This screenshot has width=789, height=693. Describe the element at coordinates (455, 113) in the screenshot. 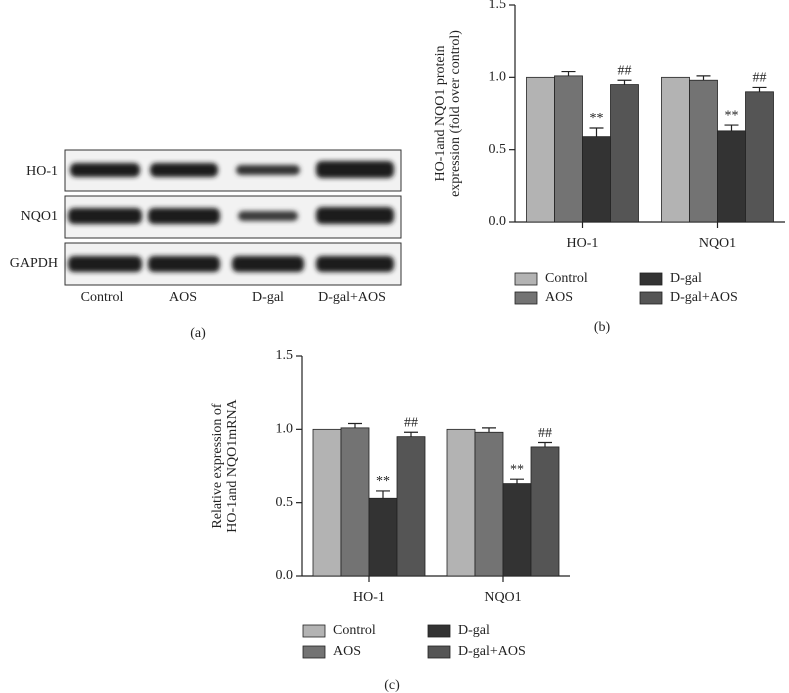

I see `y-axis-title: expression (fold over control)` at that location.